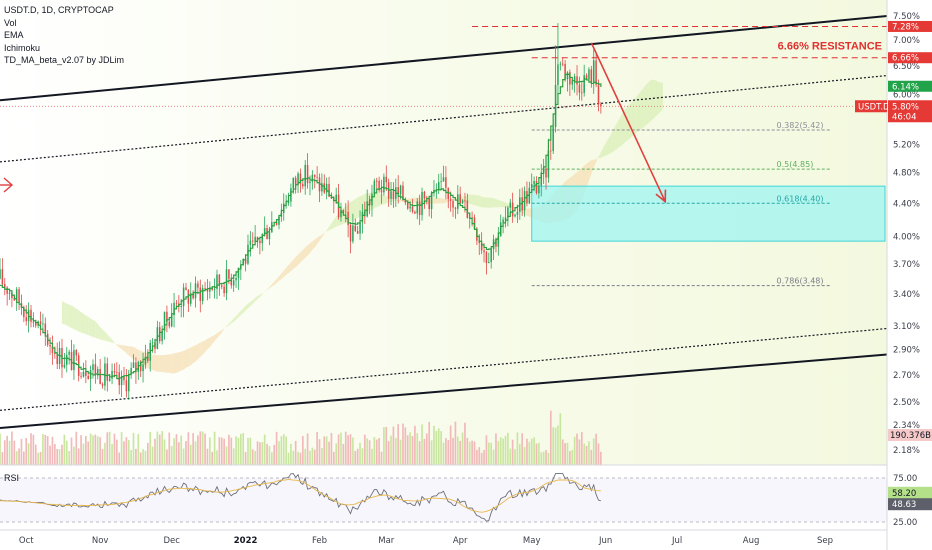  Describe the element at coordinates (22, 47) in the screenshot. I see `study-ichimoku: Ichimoku` at that location.